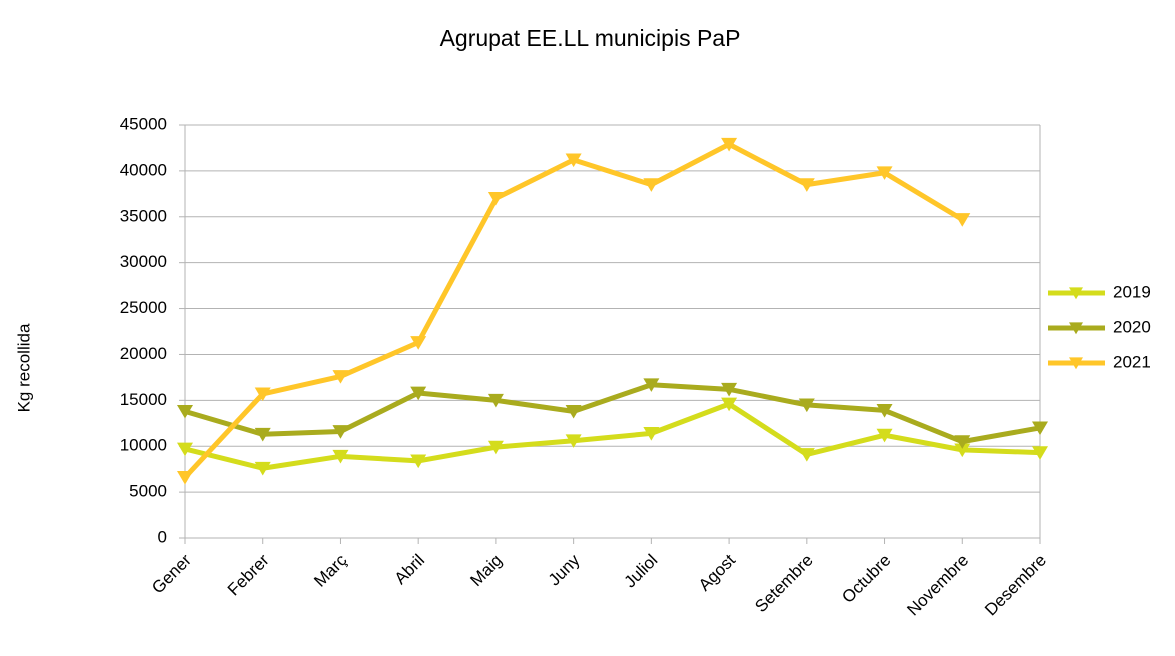 The image size is (1175, 656). Describe the element at coordinates (937, 585) in the screenshot. I see `x-tick-label: Novembre` at that location.